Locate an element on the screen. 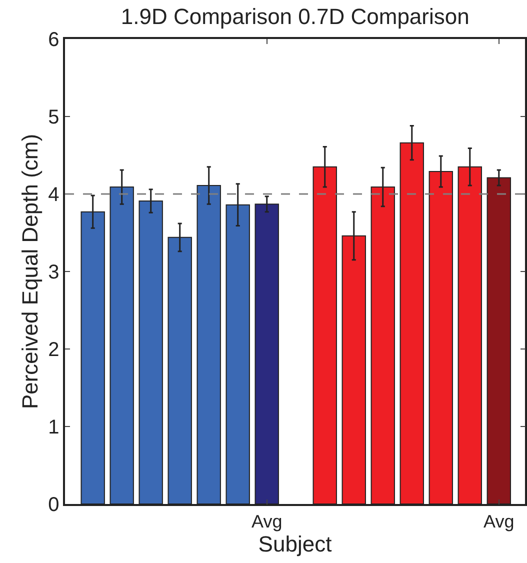 The height and width of the screenshot is (563, 527). y-tick-label: 1 is located at coordinates (54, 427).